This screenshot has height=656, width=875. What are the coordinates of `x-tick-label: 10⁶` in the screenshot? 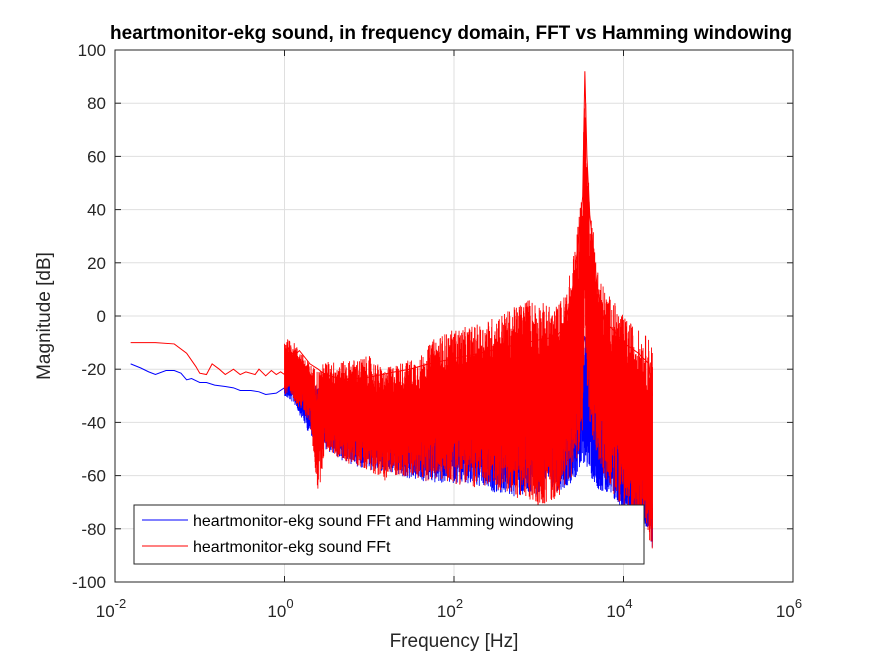 It's located at (789, 608).